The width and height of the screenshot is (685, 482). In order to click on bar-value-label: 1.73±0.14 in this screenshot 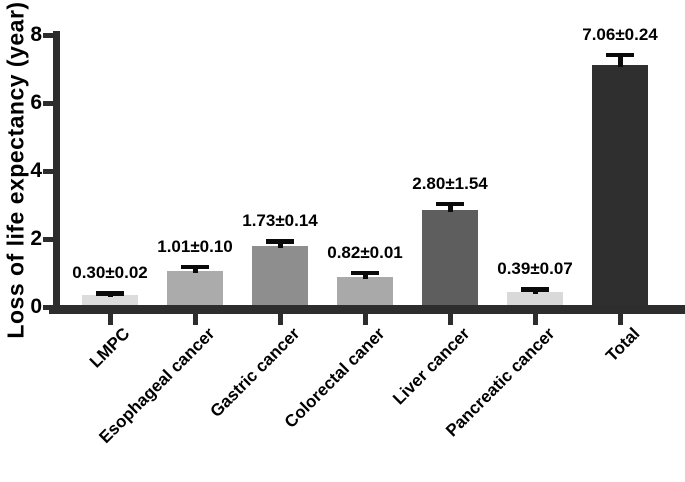, I will do `click(280, 221)`.